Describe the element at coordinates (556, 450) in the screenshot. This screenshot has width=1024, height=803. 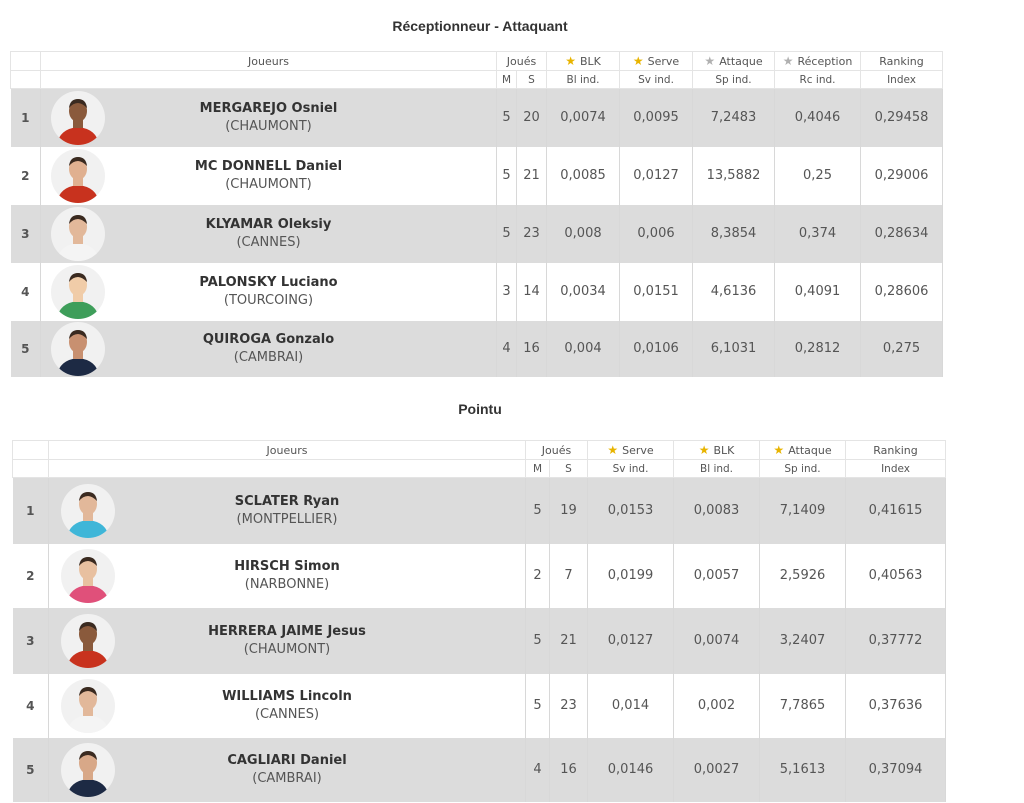
I see `header-played: Joués` at that location.